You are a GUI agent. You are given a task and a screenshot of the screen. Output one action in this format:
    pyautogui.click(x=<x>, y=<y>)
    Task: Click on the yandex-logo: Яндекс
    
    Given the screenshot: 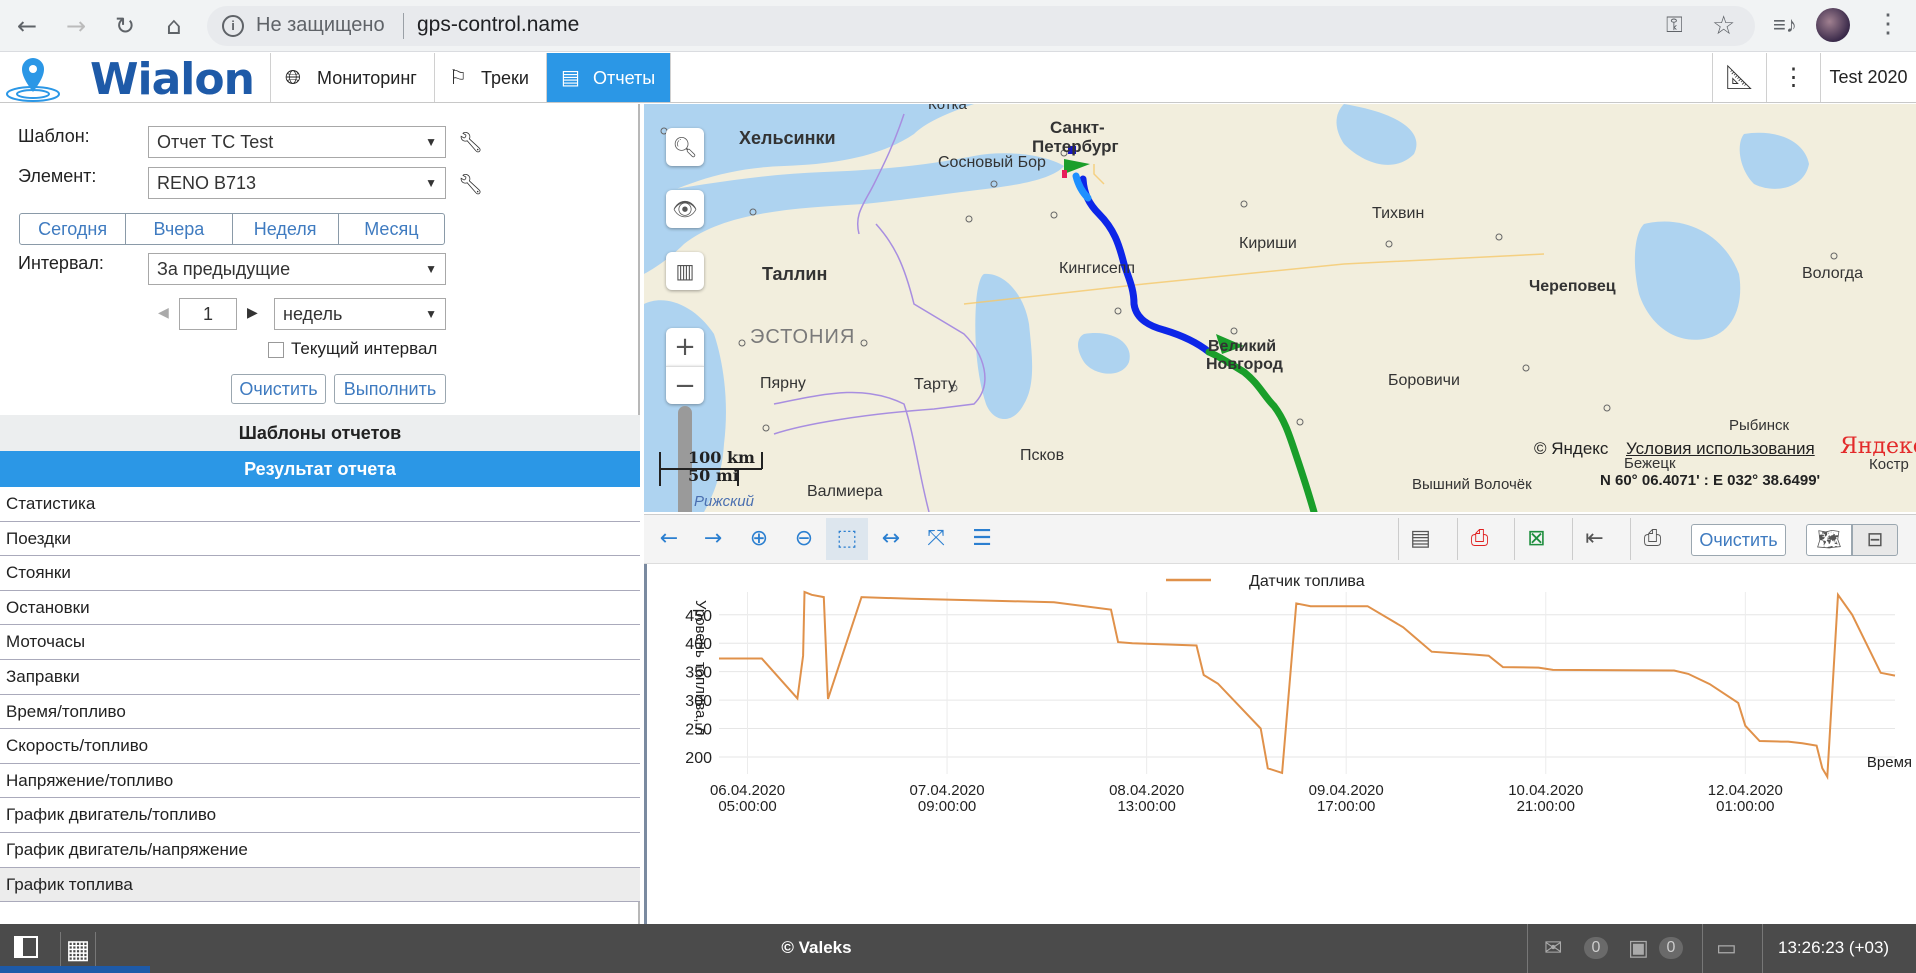 What is the action you would take?
    pyautogui.click(x=1878, y=446)
    